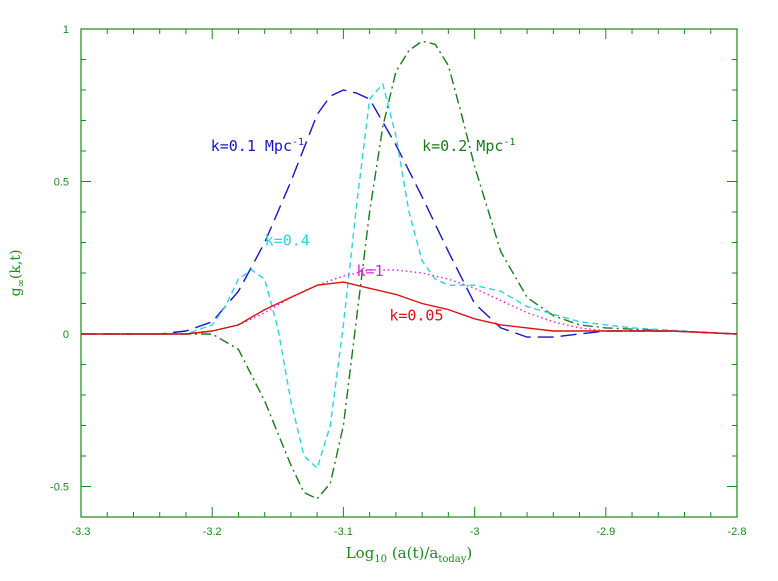  What do you see at coordinates (343, 532) in the screenshot?
I see `x-tick-label: -3.1` at bounding box center [343, 532].